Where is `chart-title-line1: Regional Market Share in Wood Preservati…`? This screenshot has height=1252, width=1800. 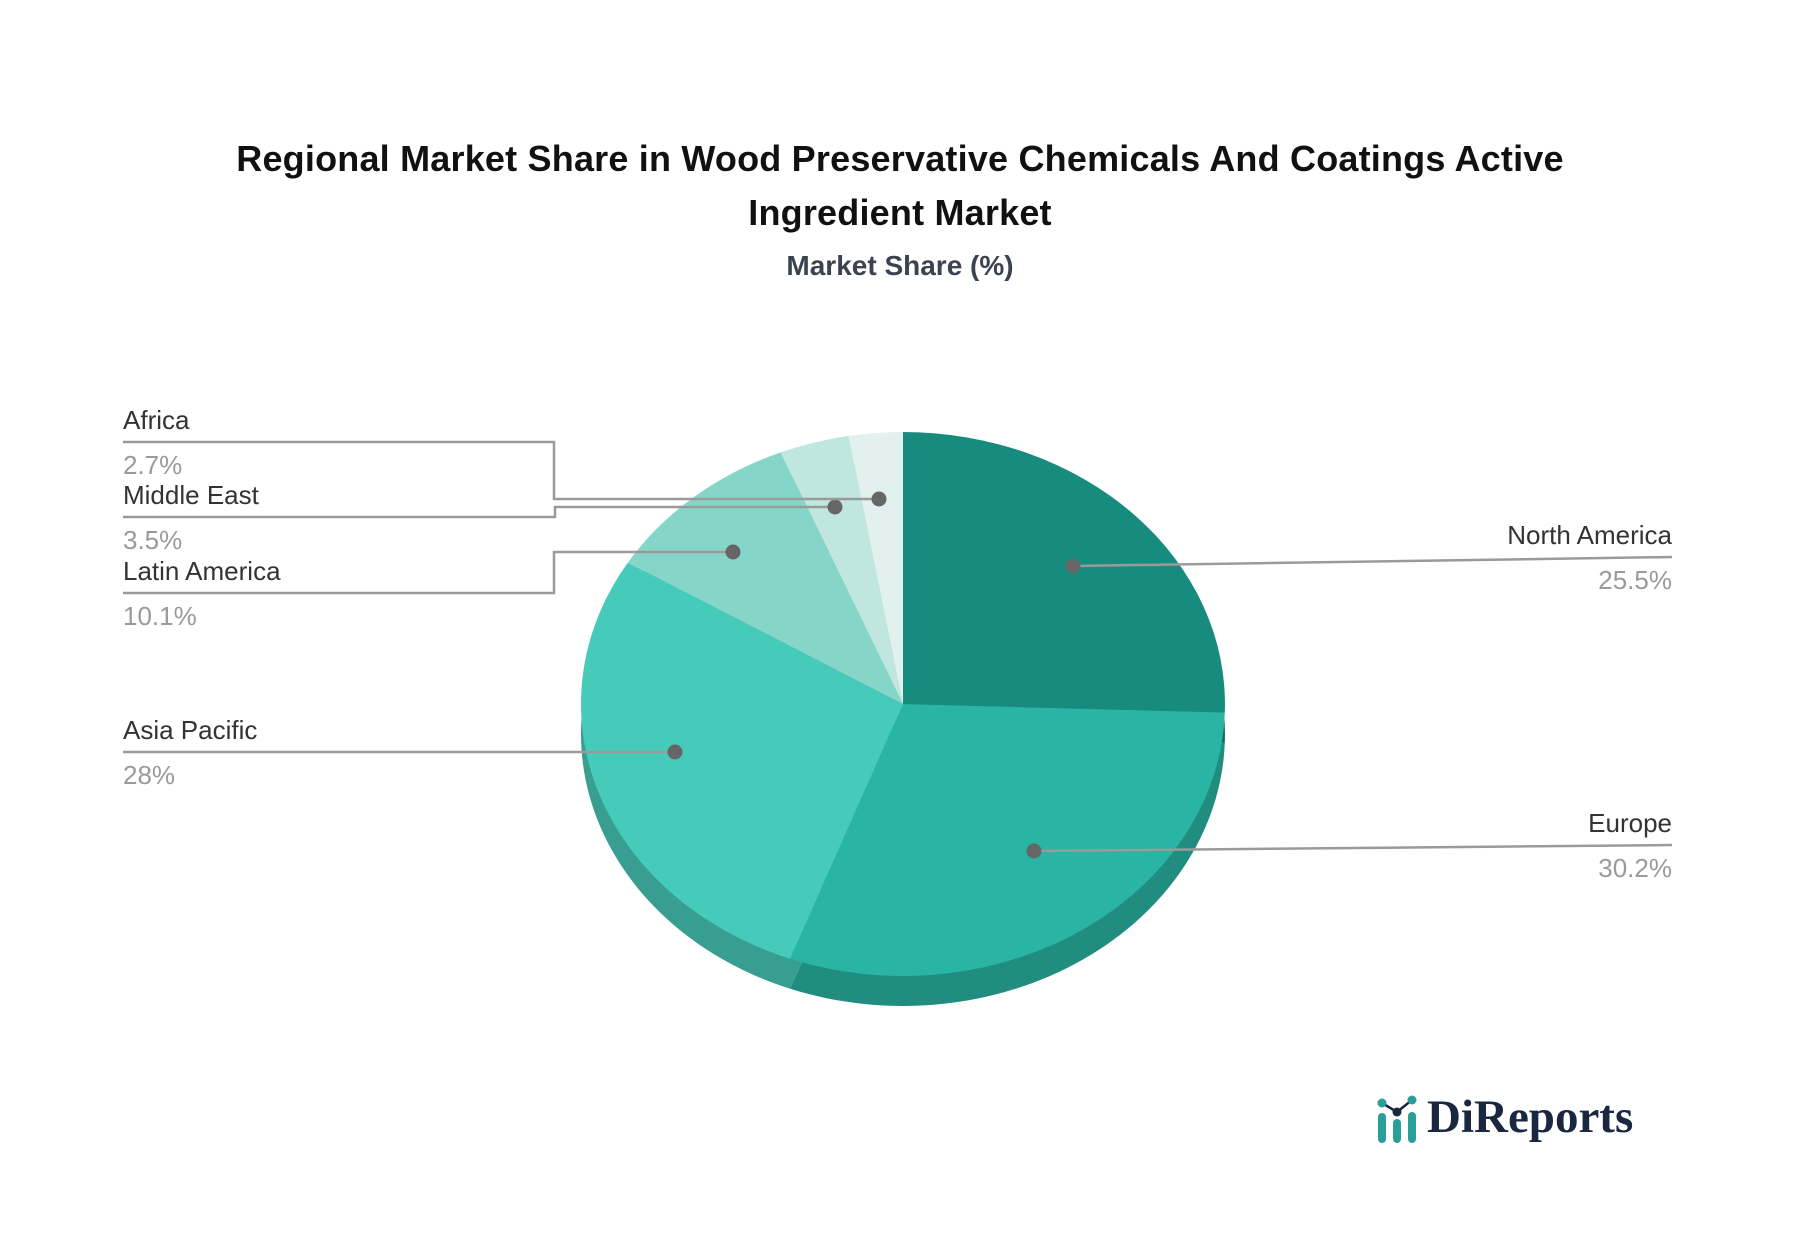 chart-title-line1: Regional Market Share in Wood Preservati… is located at coordinates (900, 158).